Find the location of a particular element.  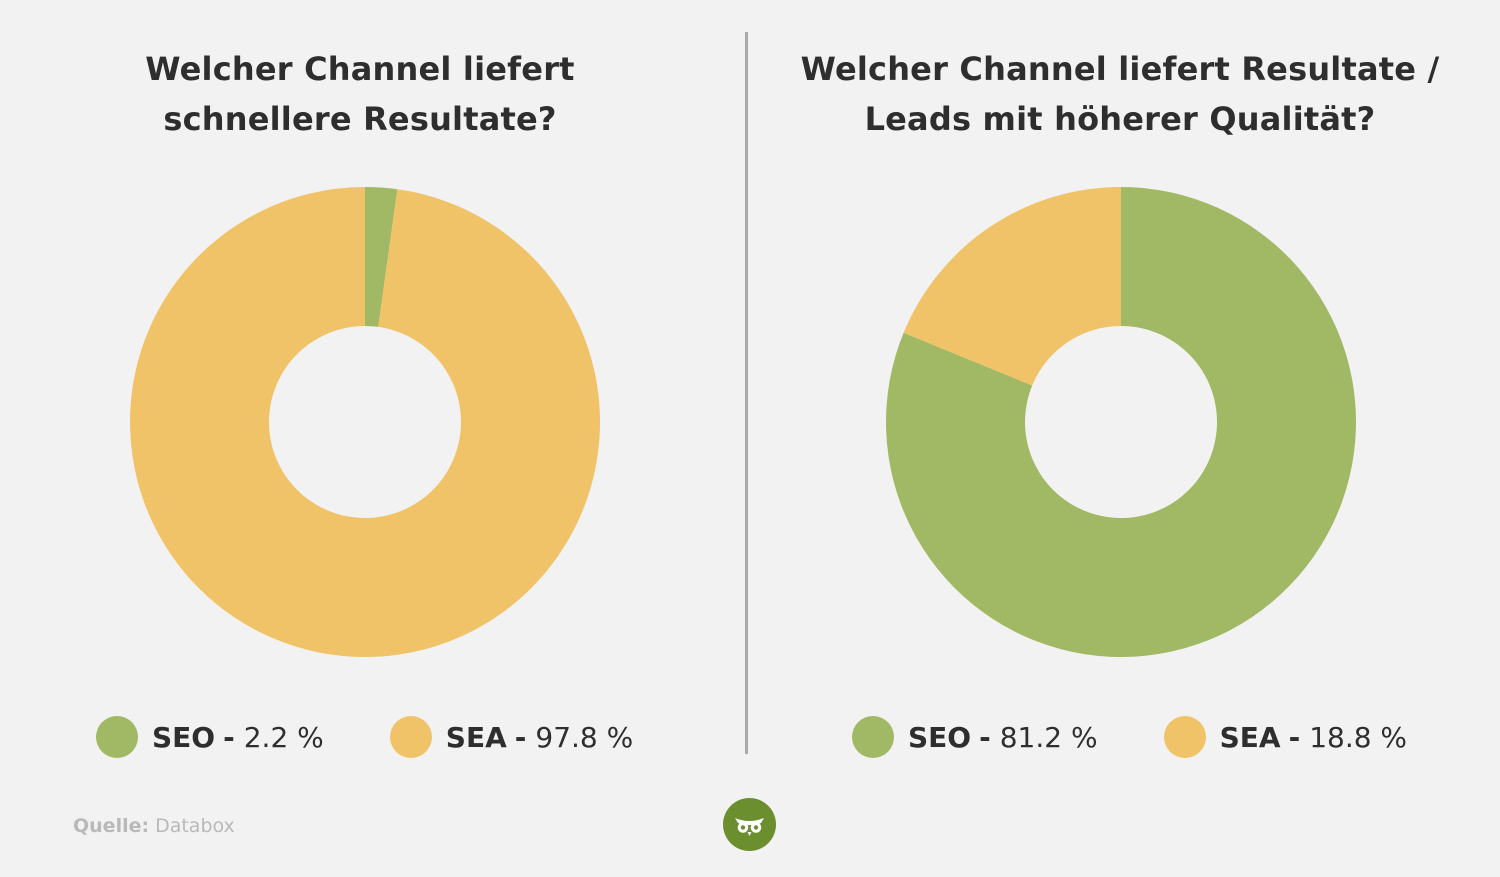

legend-value: 2.2 % is located at coordinates (283, 737).